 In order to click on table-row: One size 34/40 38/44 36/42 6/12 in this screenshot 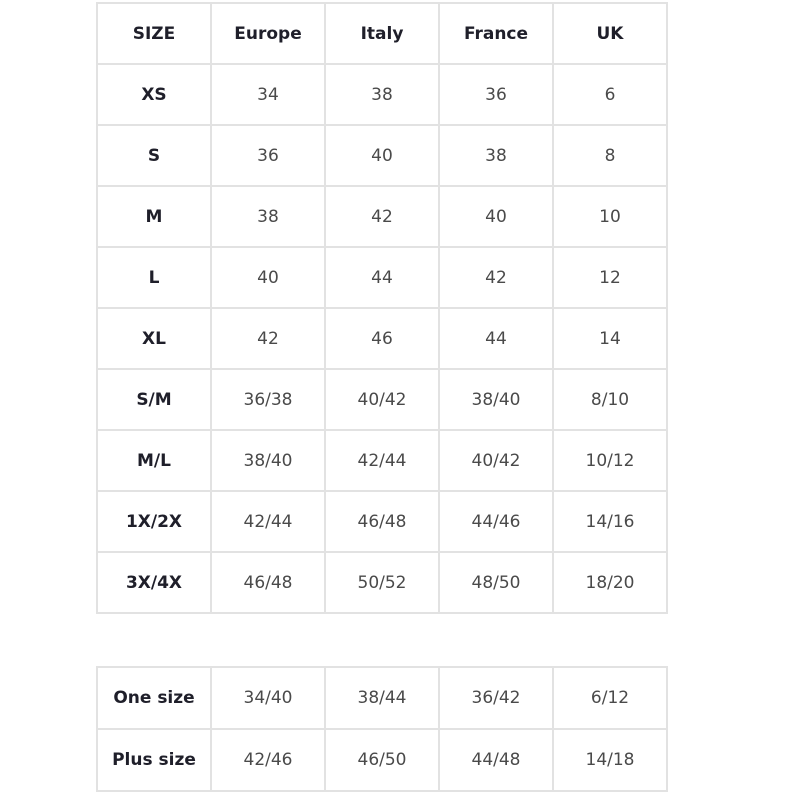, I will do `click(382, 698)`.